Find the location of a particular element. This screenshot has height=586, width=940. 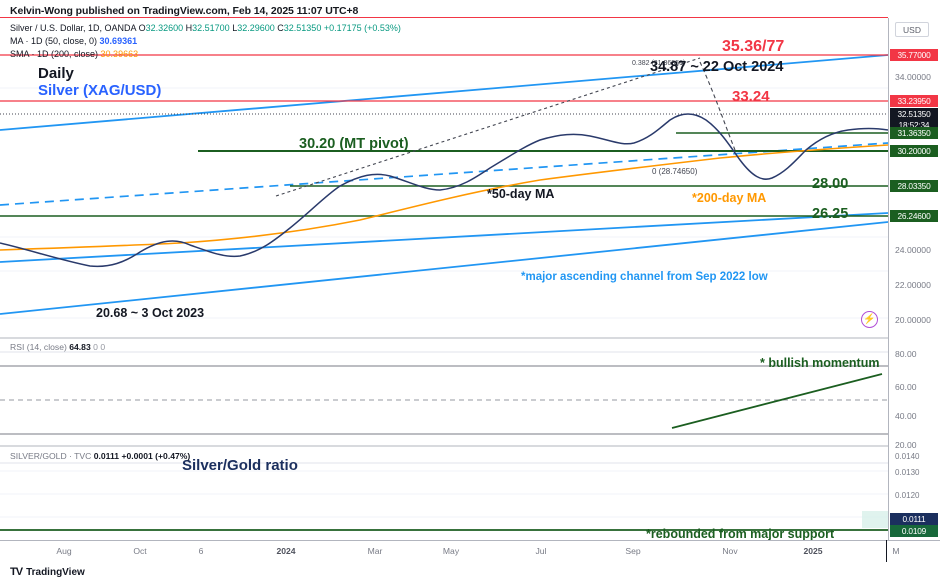

annotation-pivot-3020: 30.20 (MT pivot) is located at coordinates (354, 144).